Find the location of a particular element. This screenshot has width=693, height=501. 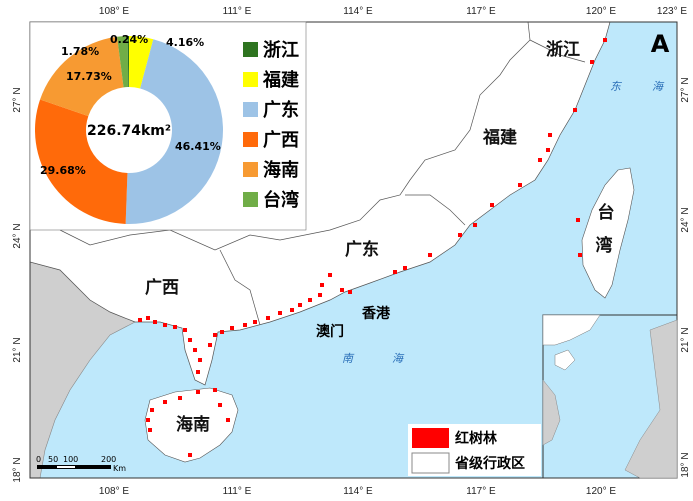

pie-legend-label: 广西 is located at coordinates (281, 140).